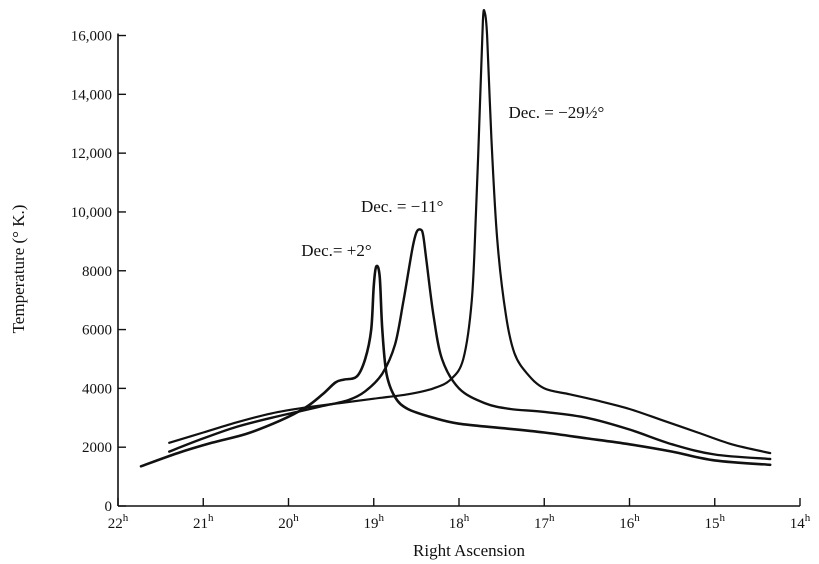  Describe the element at coordinates (402, 206) in the screenshot. I see `curve-label-2: Dec. = −11°` at that location.